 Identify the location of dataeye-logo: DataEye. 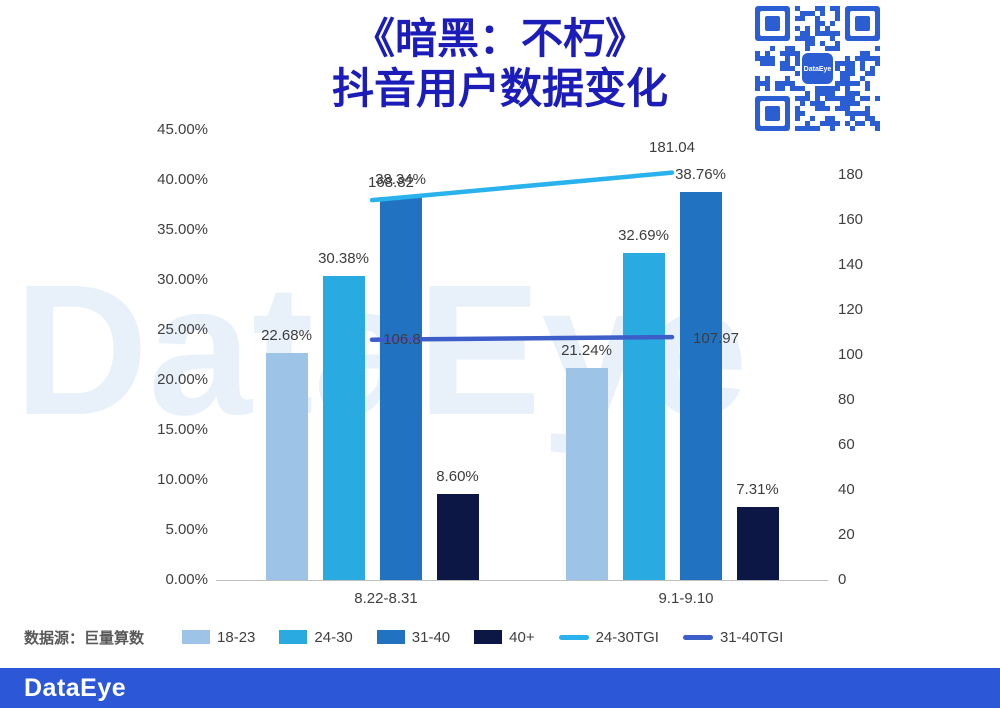
(75, 687).